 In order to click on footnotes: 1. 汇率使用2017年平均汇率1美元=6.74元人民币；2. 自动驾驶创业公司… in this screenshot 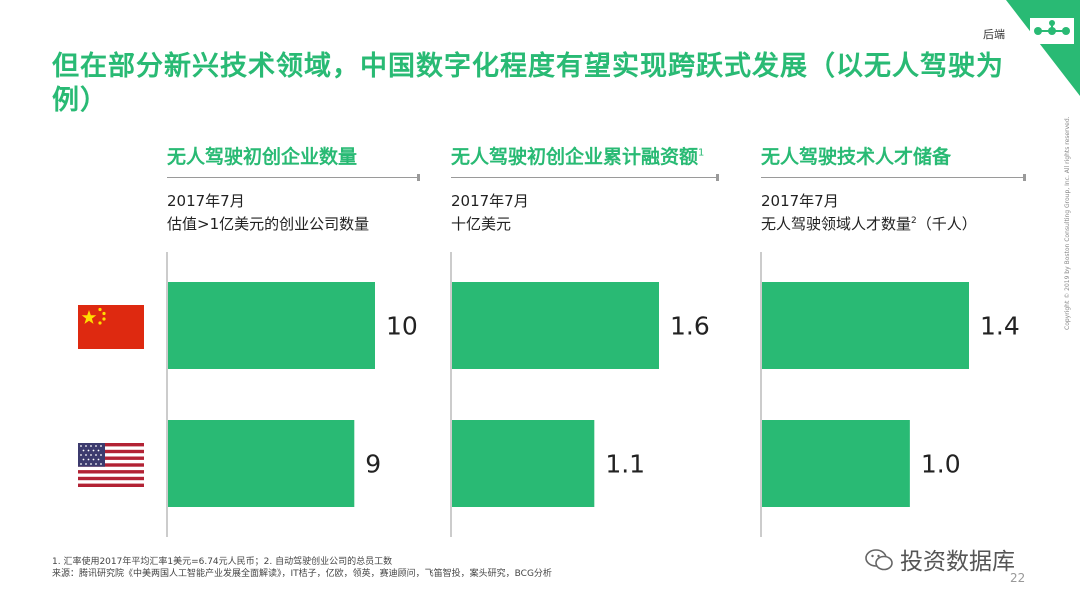, I will do `click(302, 568)`.